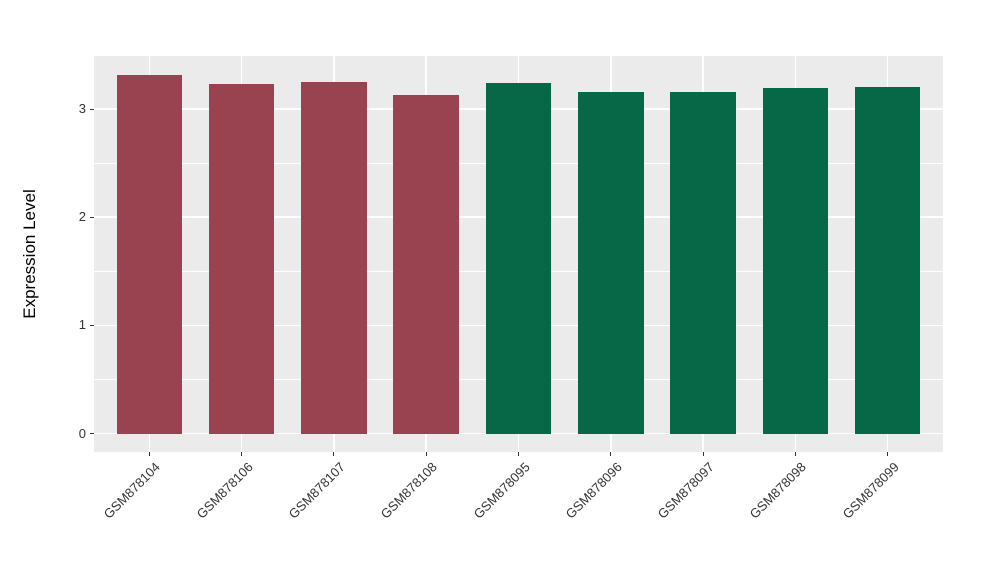 The width and height of the screenshot is (1000, 580). What do you see at coordinates (334, 257) in the screenshot?
I see `bar-GSM878107` at bounding box center [334, 257].